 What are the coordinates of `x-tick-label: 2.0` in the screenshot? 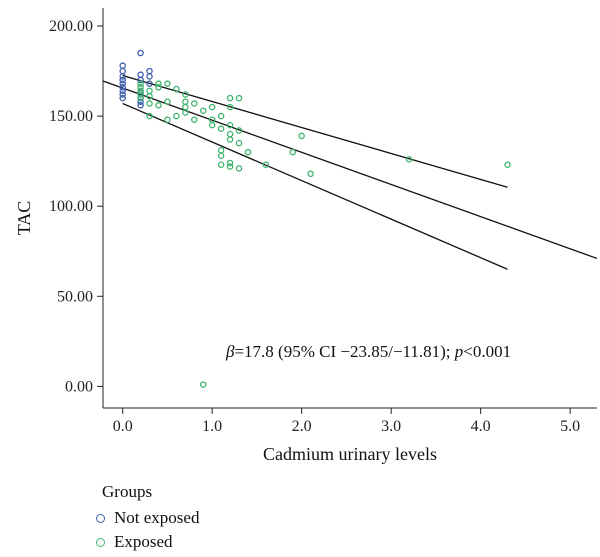 It's located at (302, 426).